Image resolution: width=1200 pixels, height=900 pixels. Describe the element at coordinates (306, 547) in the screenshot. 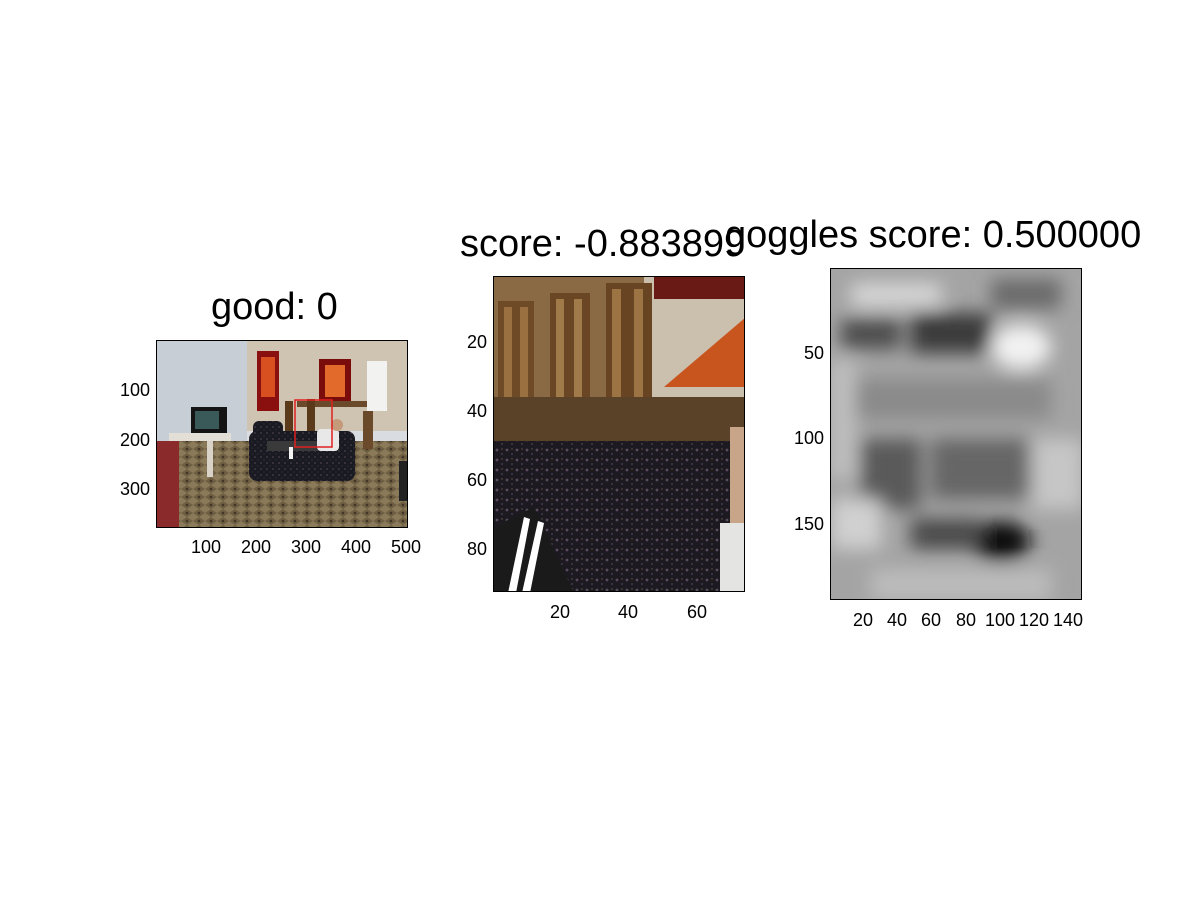

I see `panel1-xtick: 300` at that location.